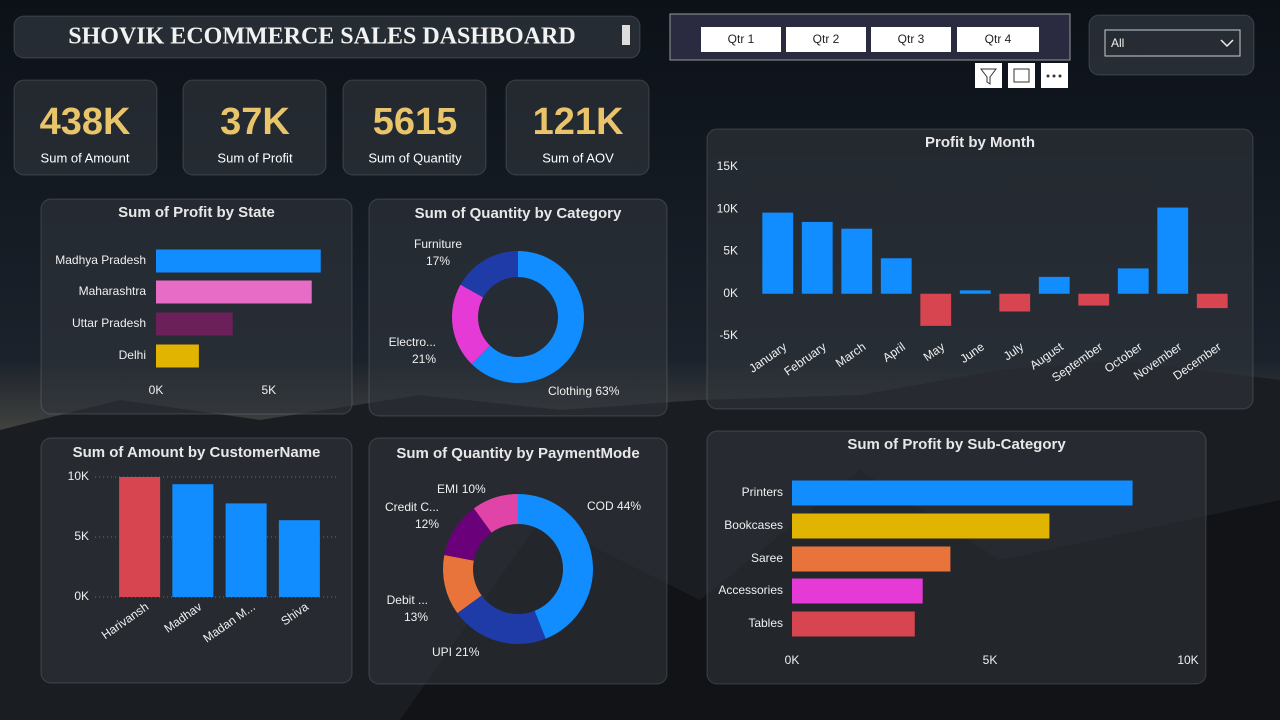 The height and width of the screenshot is (720, 1280). Describe the element at coordinates (132, 355) in the screenshot. I see `category-label: Delhi` at that location.